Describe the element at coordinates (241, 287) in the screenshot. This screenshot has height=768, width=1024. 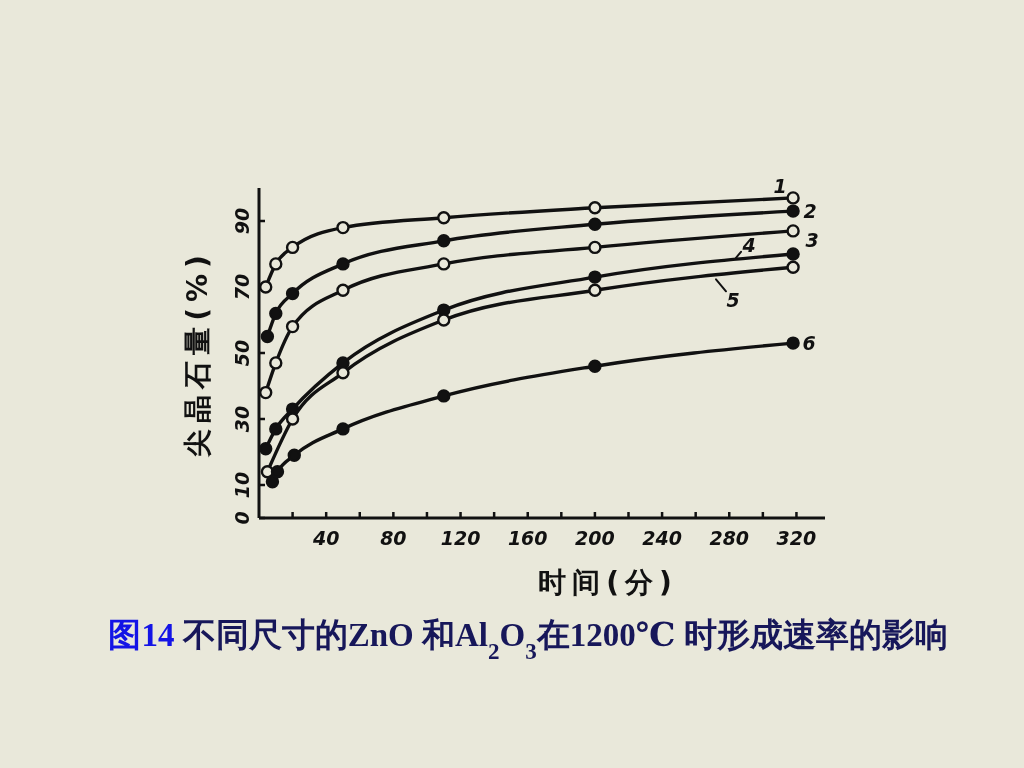
I see `y-tick-label: 70` at that location.